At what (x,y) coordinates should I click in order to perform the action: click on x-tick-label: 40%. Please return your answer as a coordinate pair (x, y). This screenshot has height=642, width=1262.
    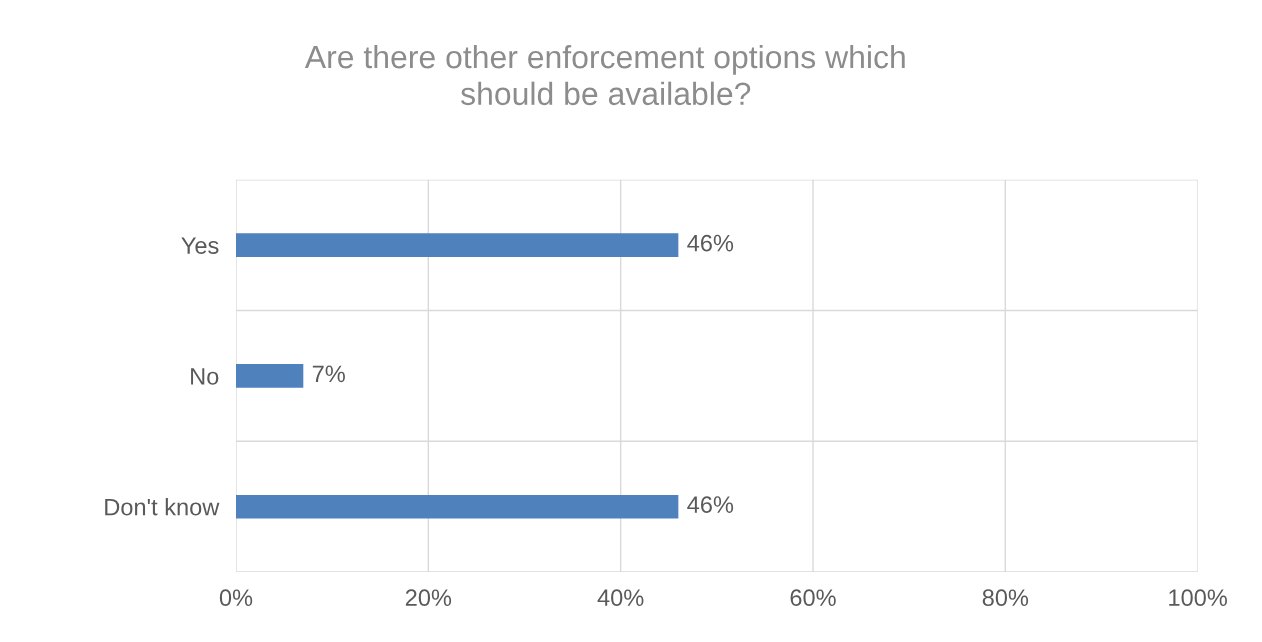
    Looking at the image, I should click on (620, 598).